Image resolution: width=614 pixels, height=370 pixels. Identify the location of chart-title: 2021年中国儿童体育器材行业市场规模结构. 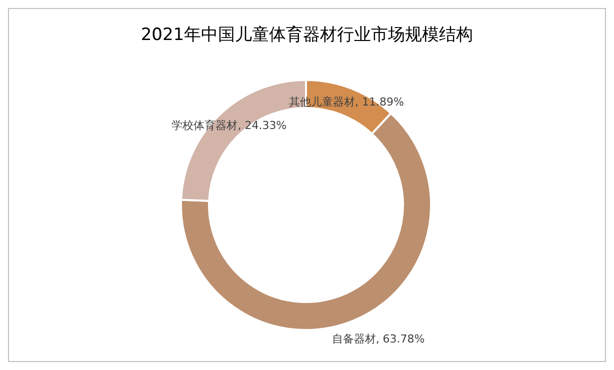
(307, 35).